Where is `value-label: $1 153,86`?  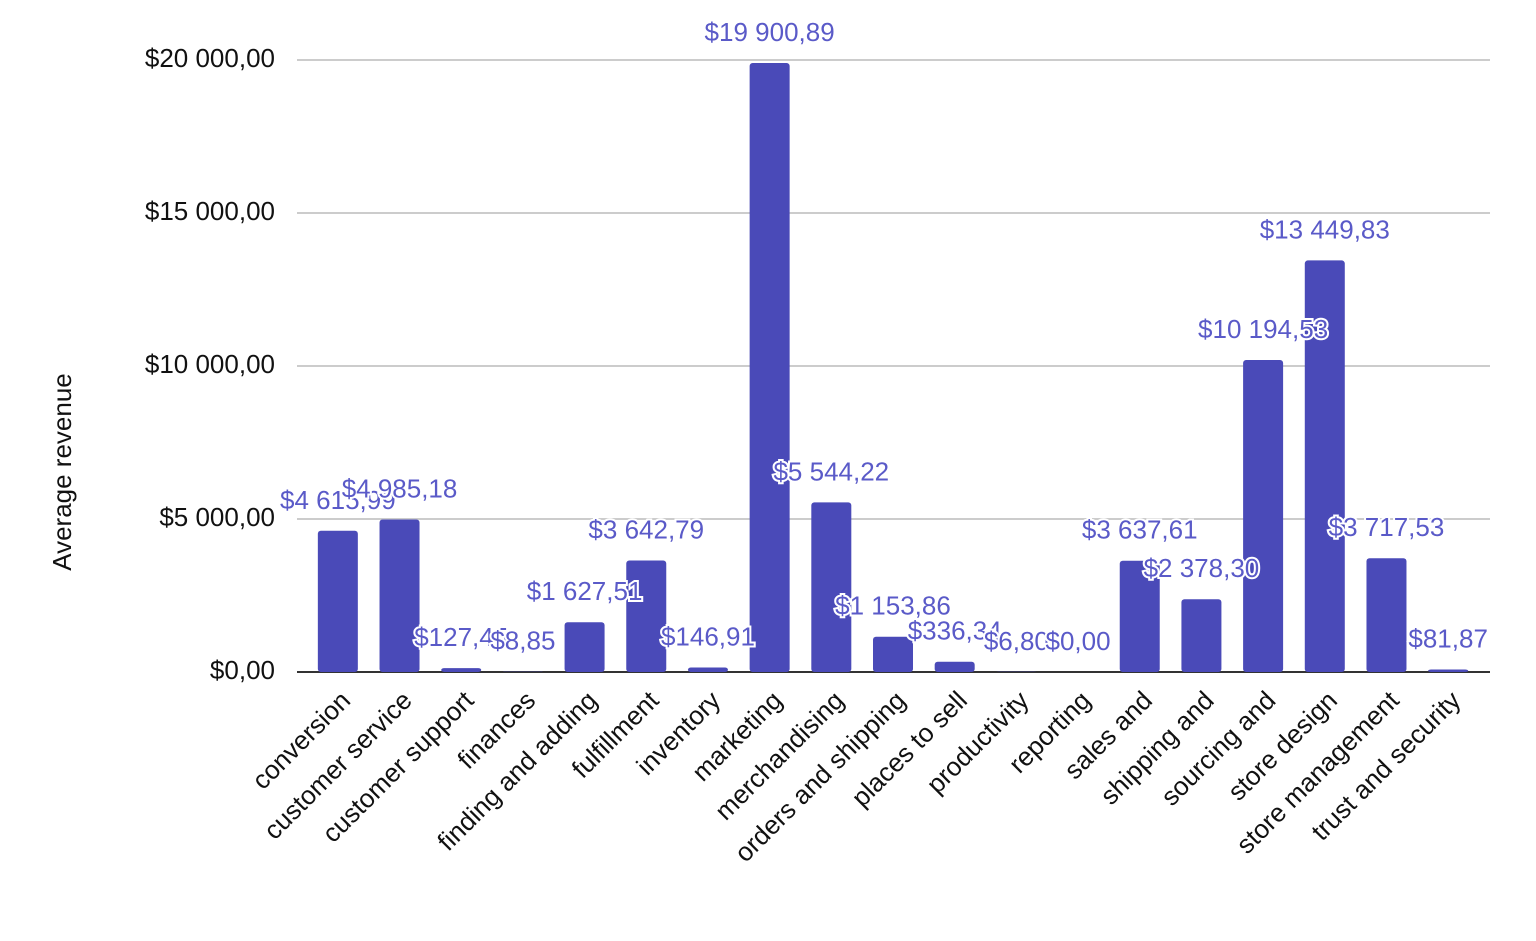
value-label: $1 153,86 is located at coordinates (893, 606).